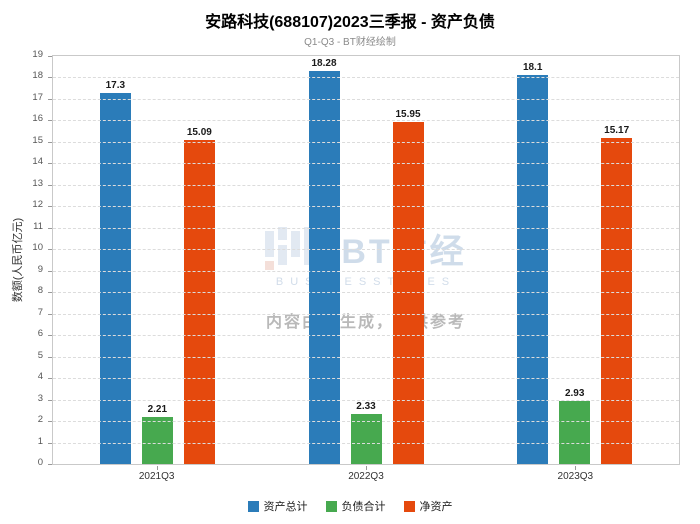 The image size is (700, 524). What do you see at coordinates (40, 398) in the screenshot?
I see `y-tick-label: 3` at bounding box center [40, 398].